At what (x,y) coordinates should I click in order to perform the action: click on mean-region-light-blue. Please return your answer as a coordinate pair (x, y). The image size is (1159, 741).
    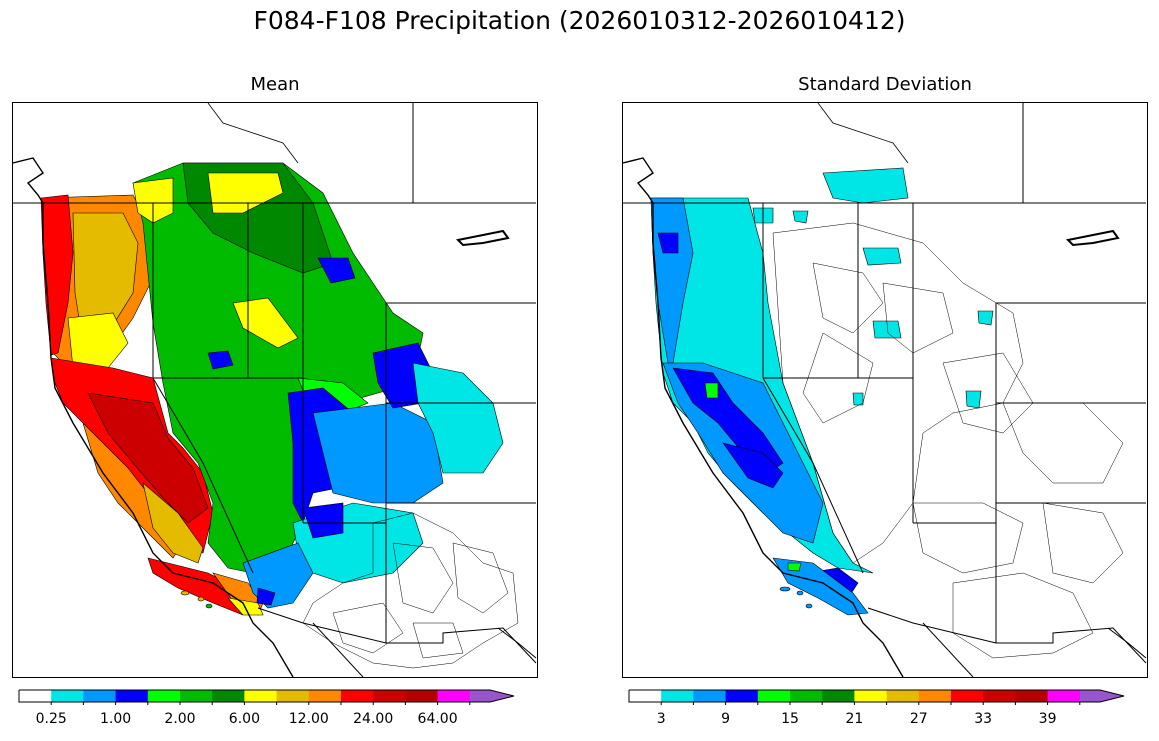
    Looking at the image, I should click on (378, 453).